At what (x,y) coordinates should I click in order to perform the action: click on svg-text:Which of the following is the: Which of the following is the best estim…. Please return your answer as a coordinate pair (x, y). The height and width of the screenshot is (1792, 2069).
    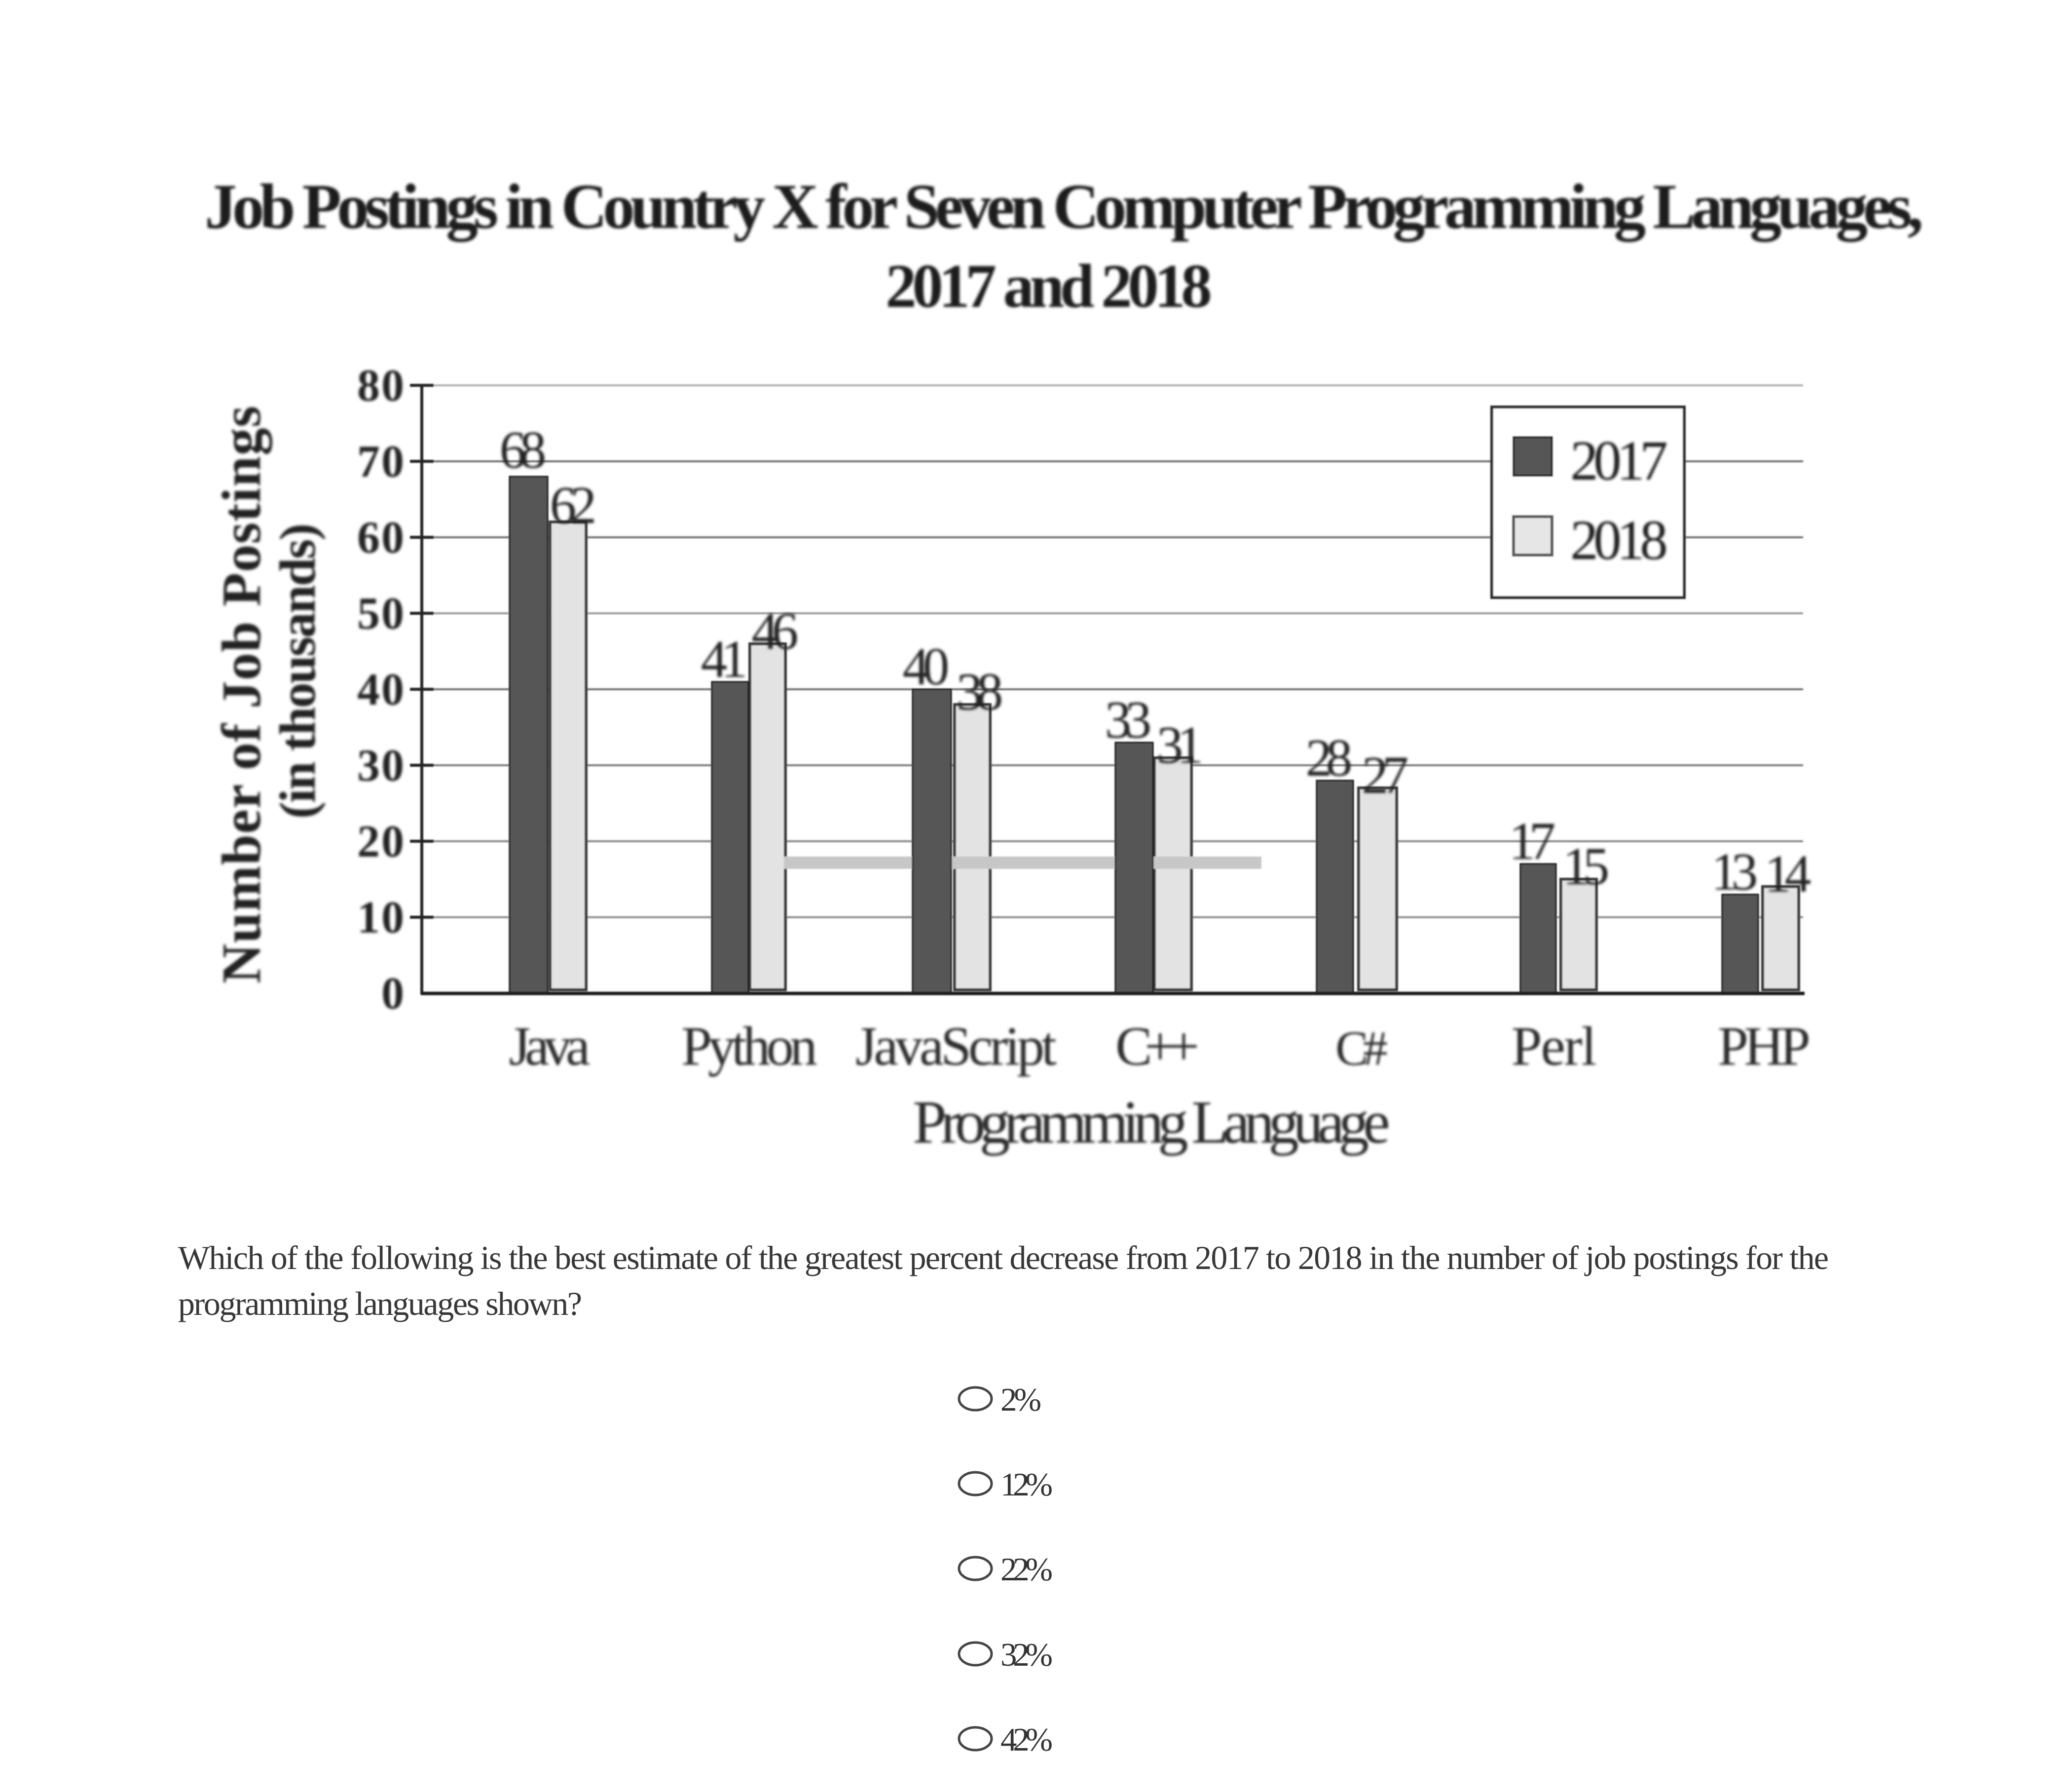
    Looking at the image, I should click on (1004, 1257).